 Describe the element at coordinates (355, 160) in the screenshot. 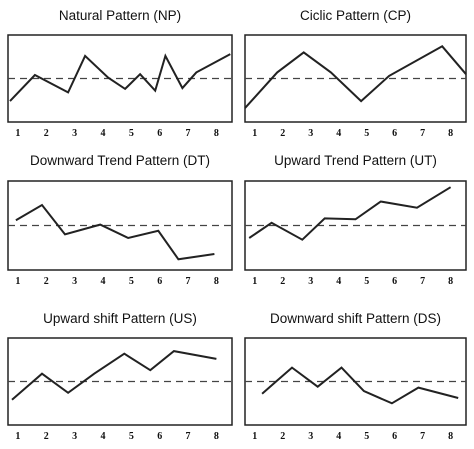

I see `chart-title: Upward Trend Pattern (UT)` at that location.